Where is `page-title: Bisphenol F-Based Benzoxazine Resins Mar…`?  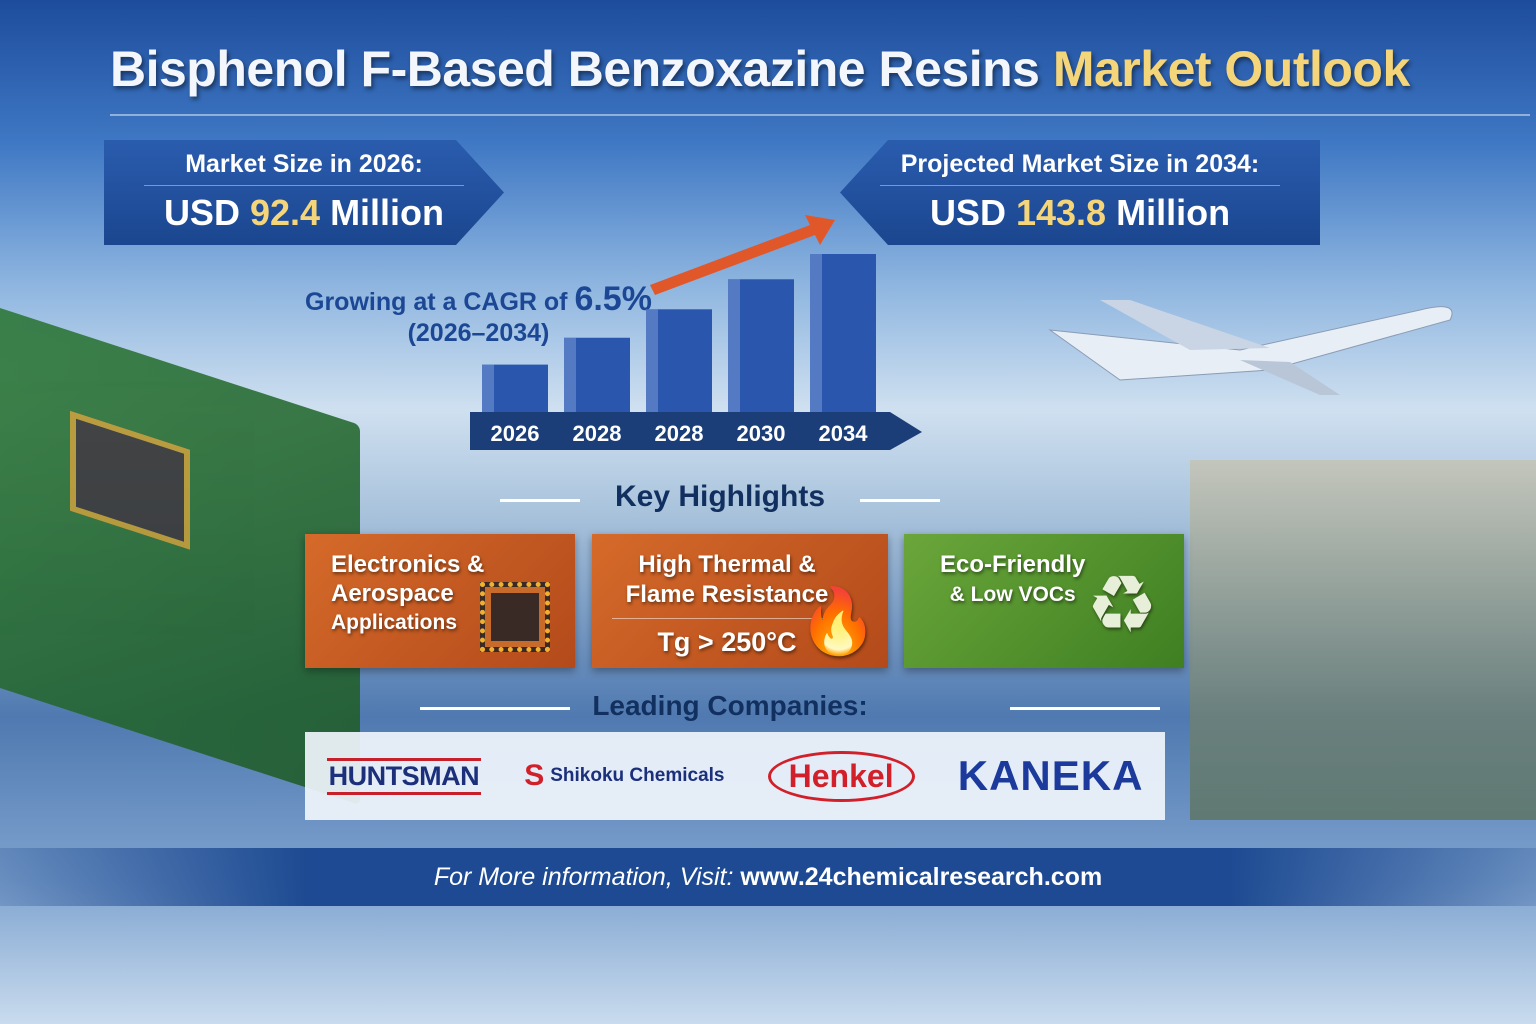
page-title: Bisphenol F-Based Benzoxazine Resins Mar… is located at coordinates (760, 69).